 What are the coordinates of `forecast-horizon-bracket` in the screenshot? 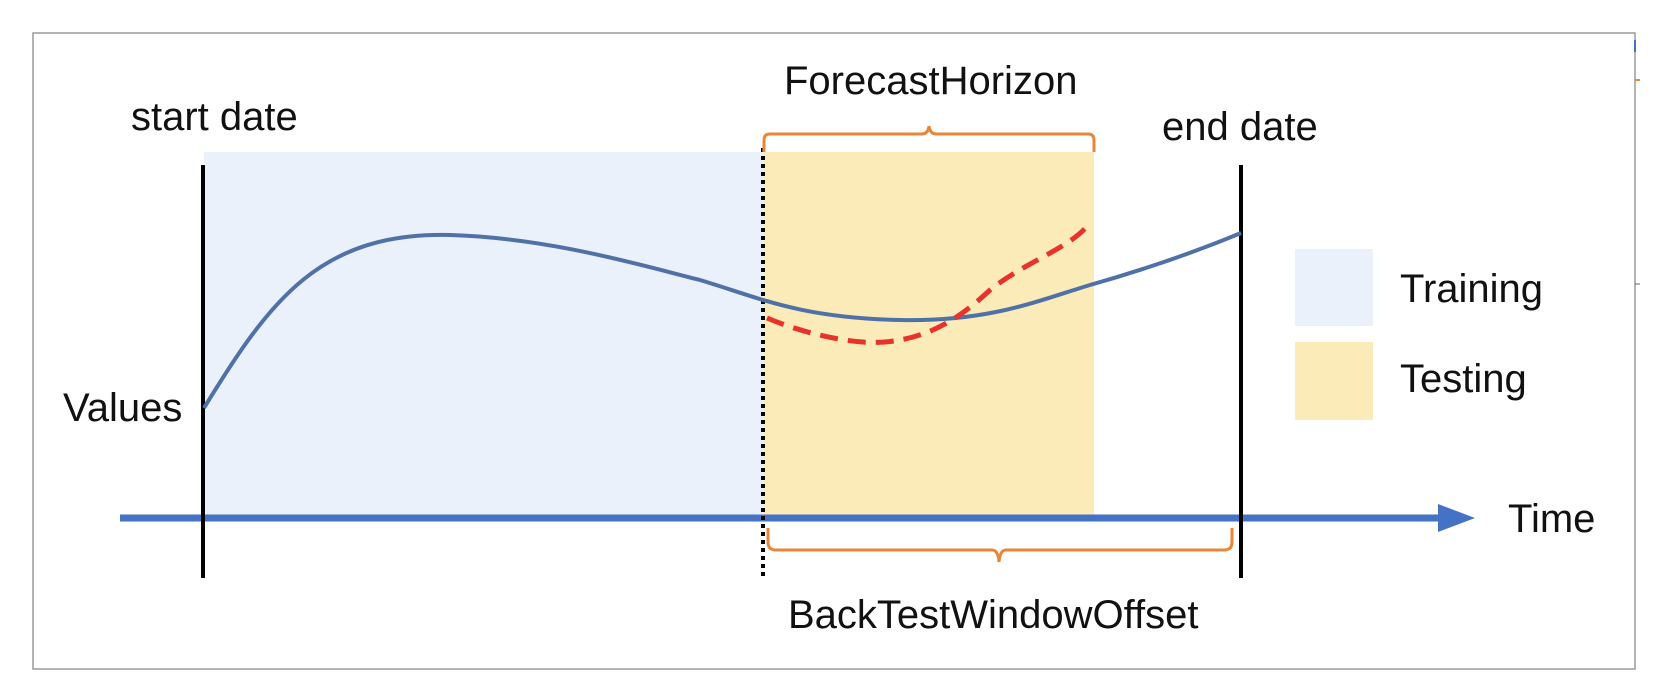 It's located at (929, 138).